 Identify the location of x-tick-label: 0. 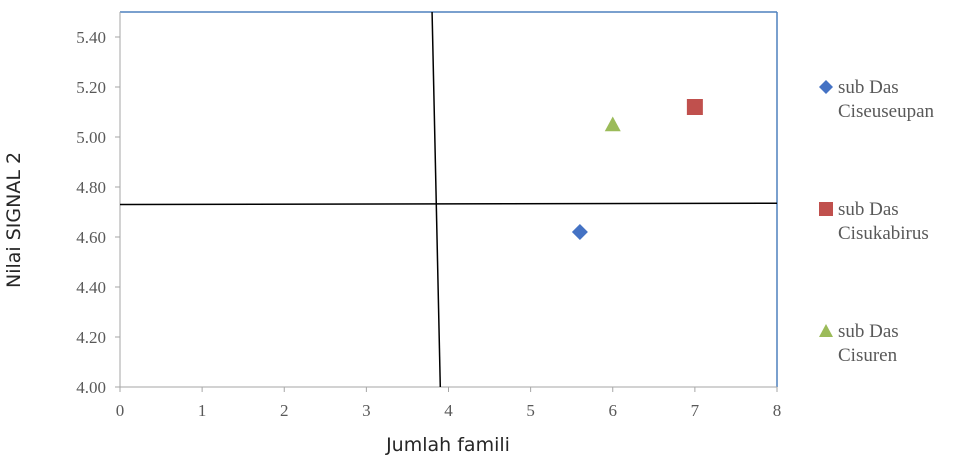
(120, 410).